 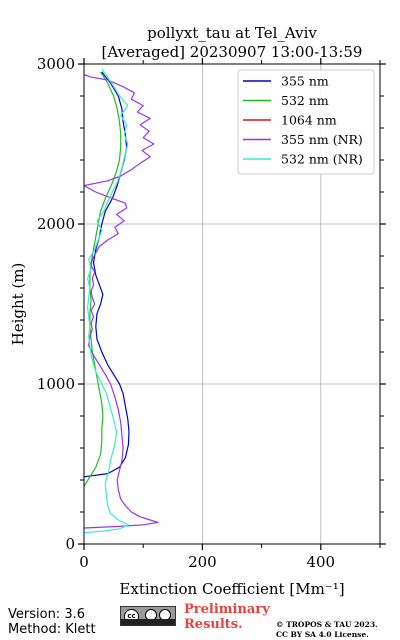 What do you see at coordinates (148, 616) in the screenshot?
I see `cc-license-badge: cc` at bounding box center [148, 616].